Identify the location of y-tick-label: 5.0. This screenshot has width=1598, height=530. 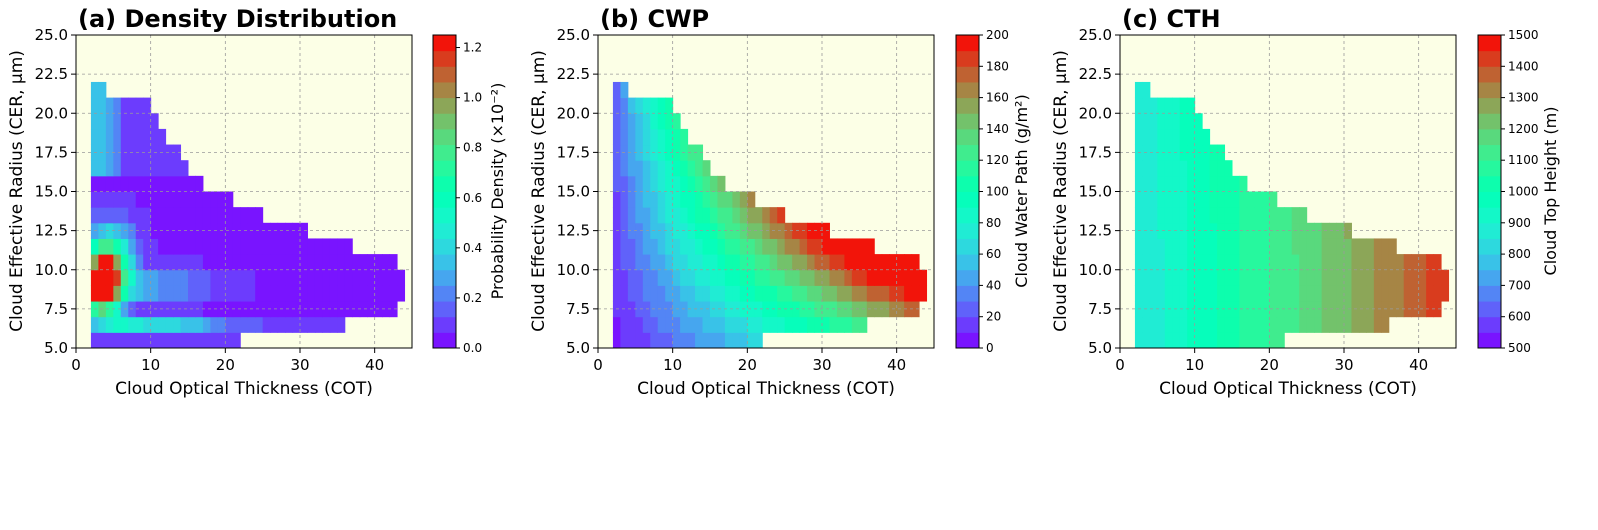
(578, 348).